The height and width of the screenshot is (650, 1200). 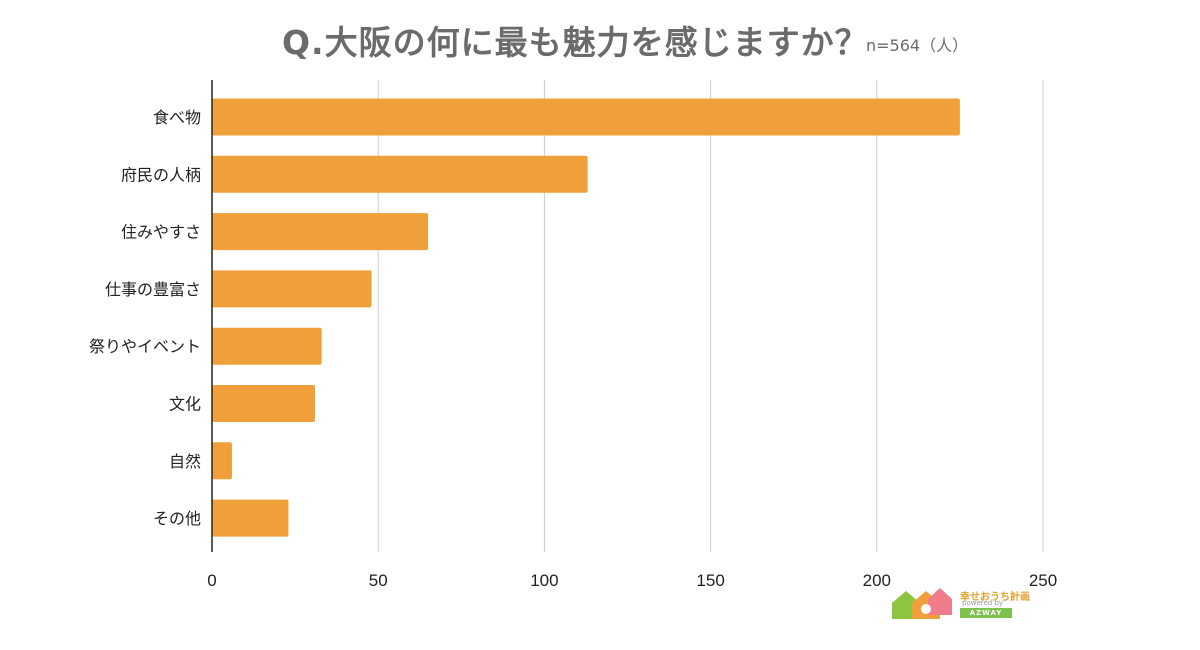 I want to click on x-tick-label: 200, so click(x=877, y=580).